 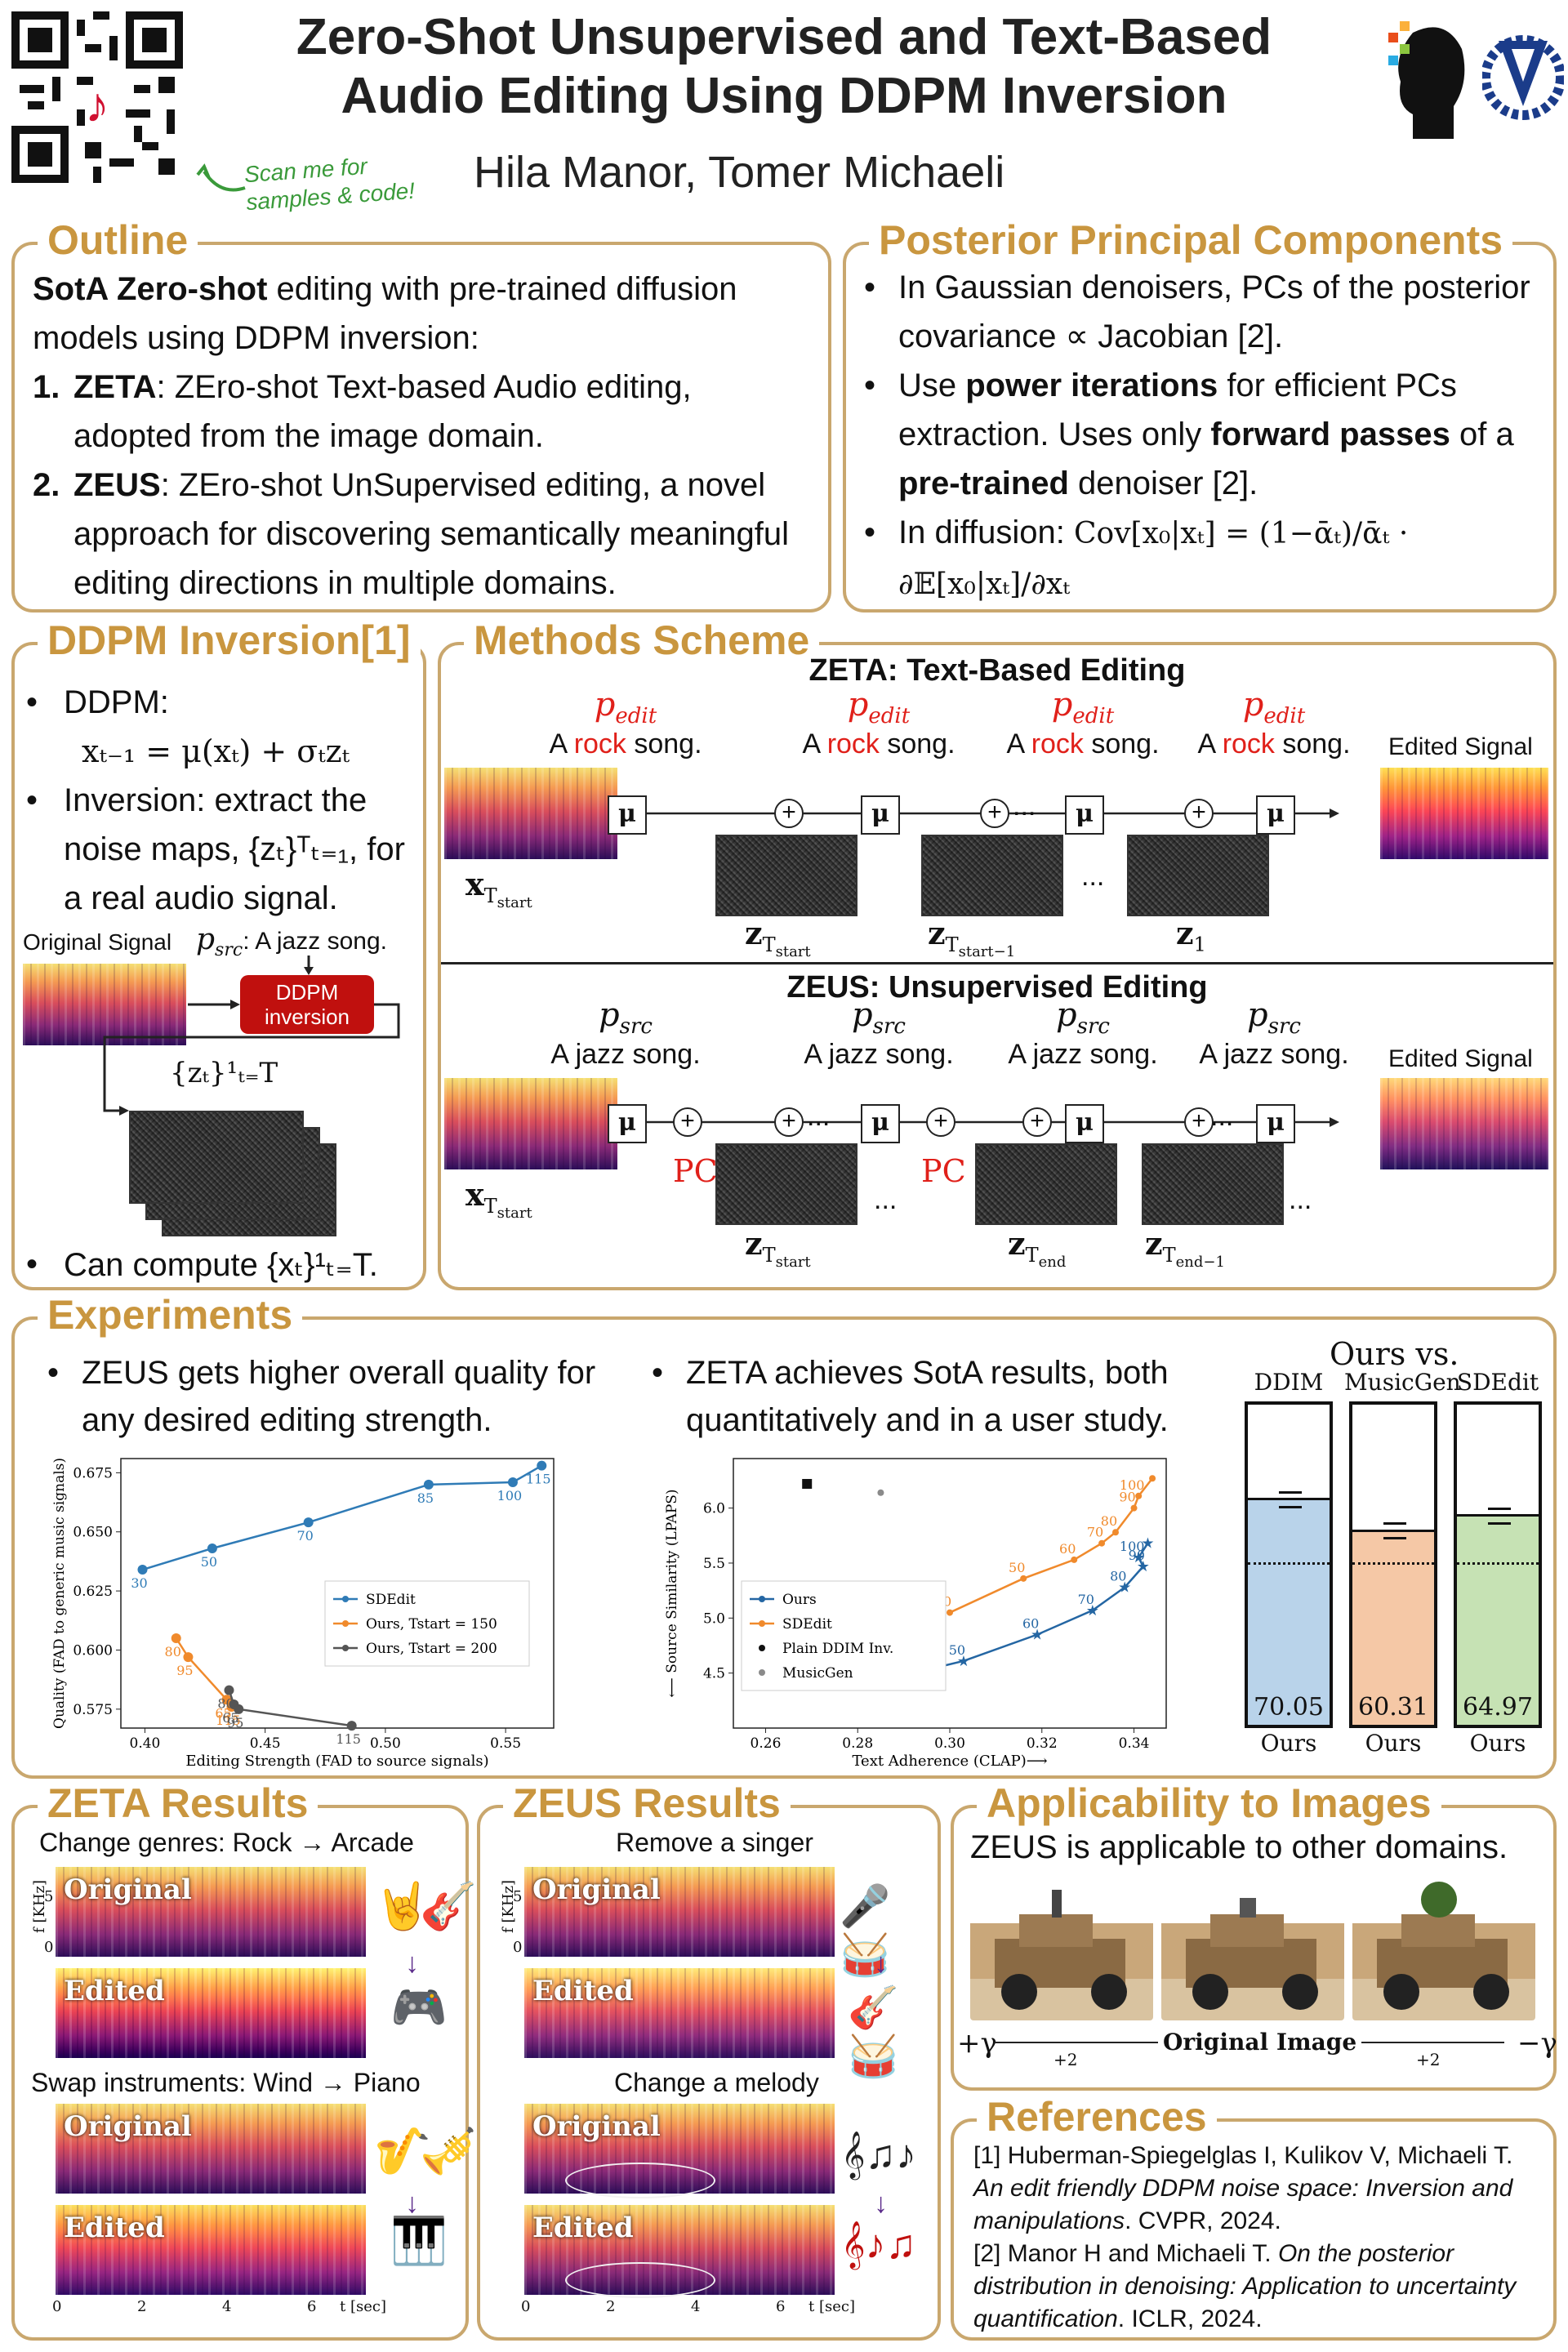 What do you see at coordinates (93, 1710) in the screenshot?
I see `y-tick-label: 0.575` at bounding box center [93, 1710].